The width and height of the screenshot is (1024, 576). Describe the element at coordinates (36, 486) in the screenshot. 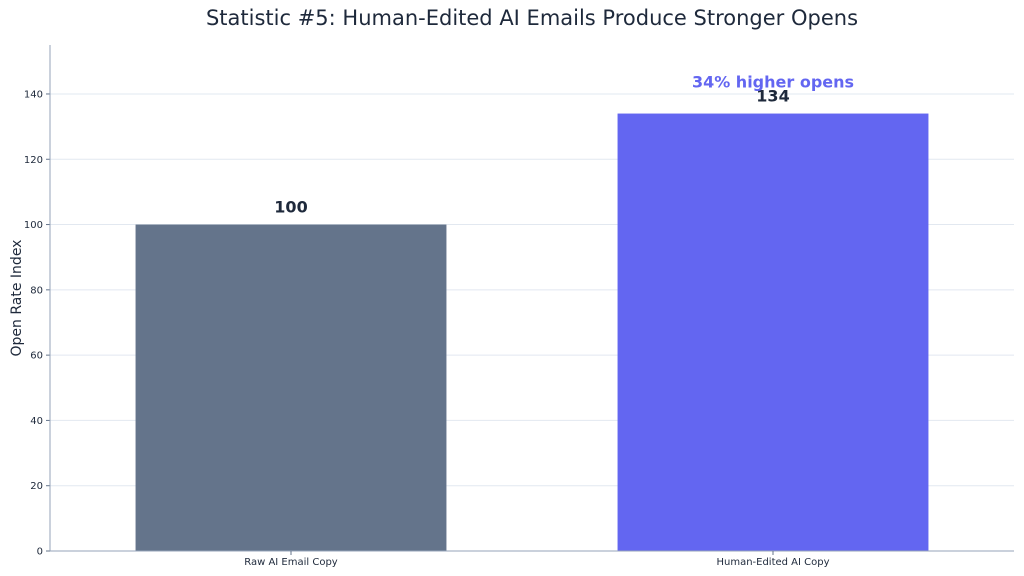

I see `y-tick-label-20: 20` at that location.